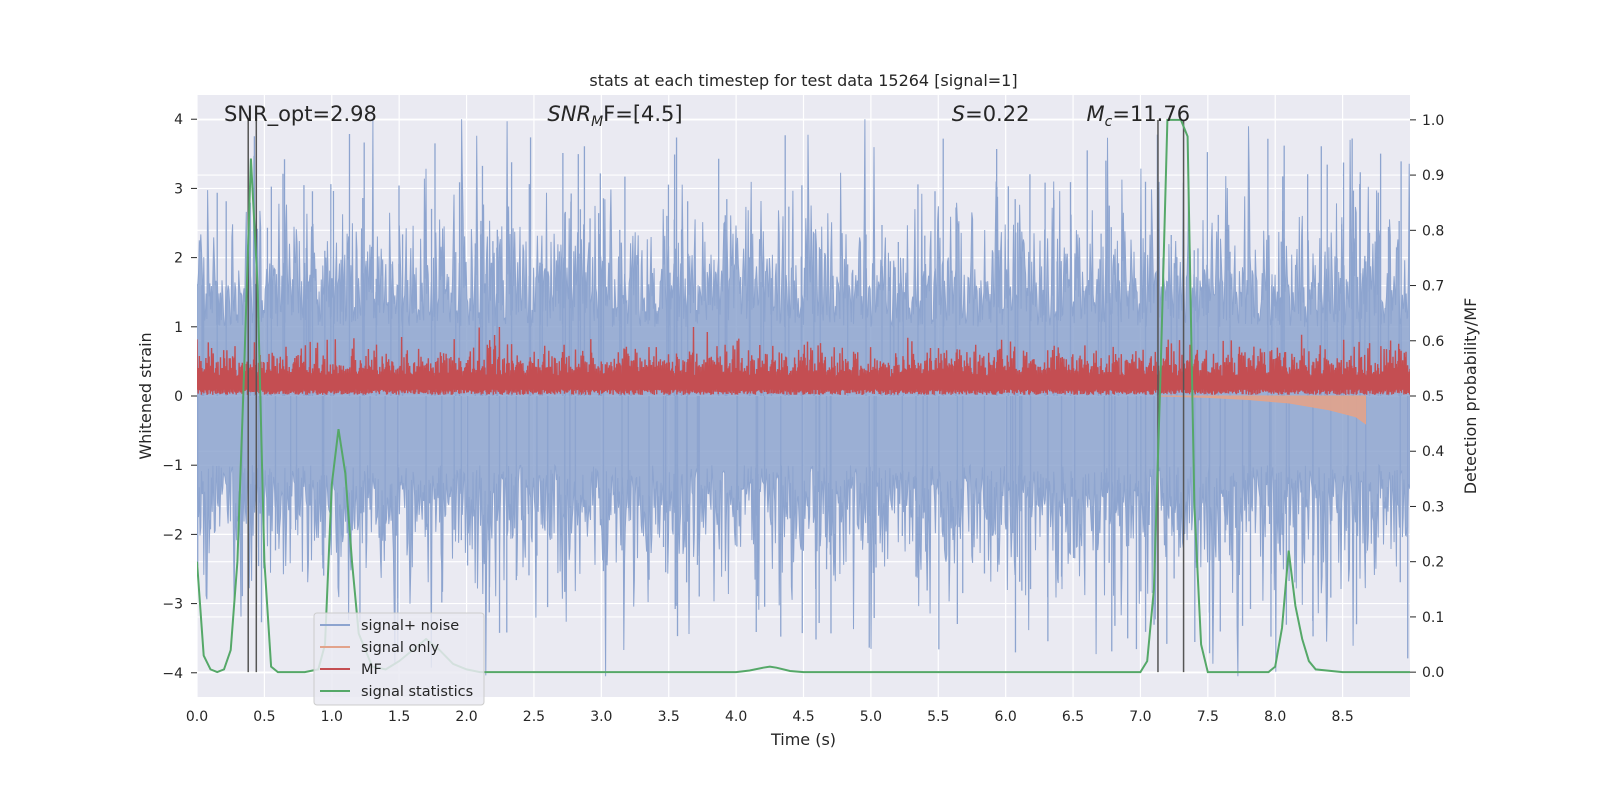 The height and width of the screenshot is (800, 1600). I want to click on y-tick-label-right: 0.8, so click(1433, 231).